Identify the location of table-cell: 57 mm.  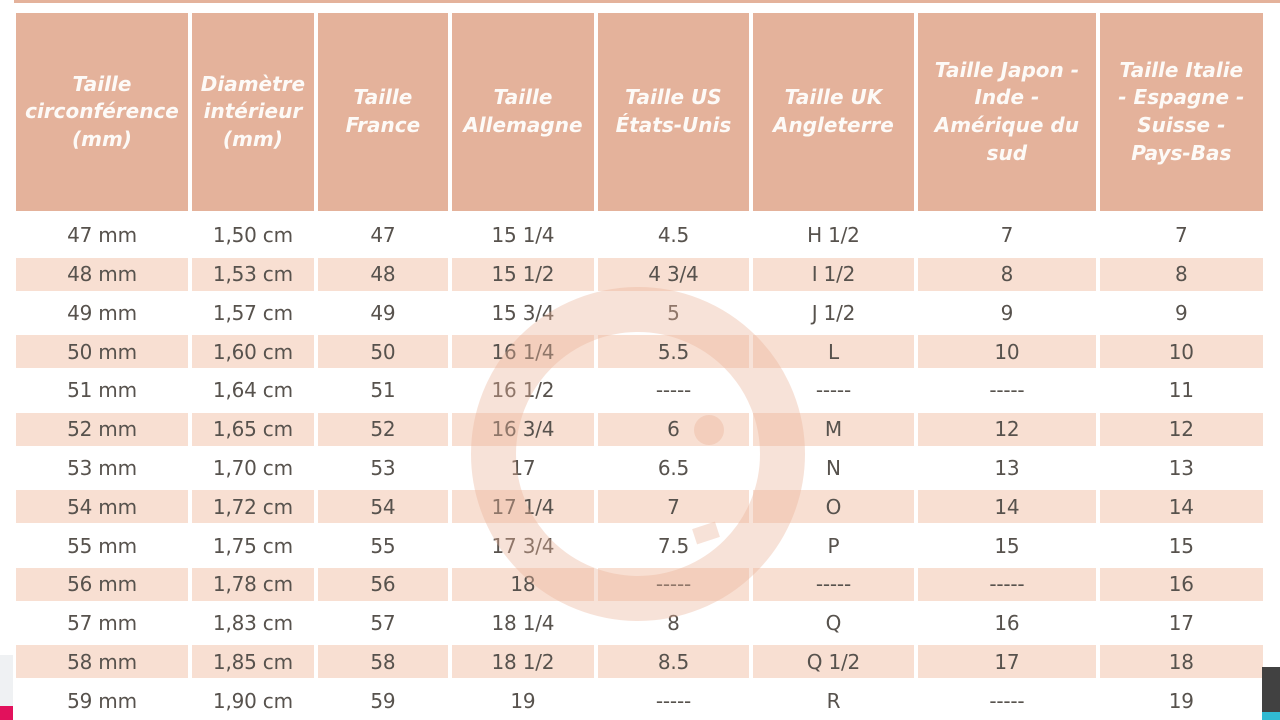
(104, 623).